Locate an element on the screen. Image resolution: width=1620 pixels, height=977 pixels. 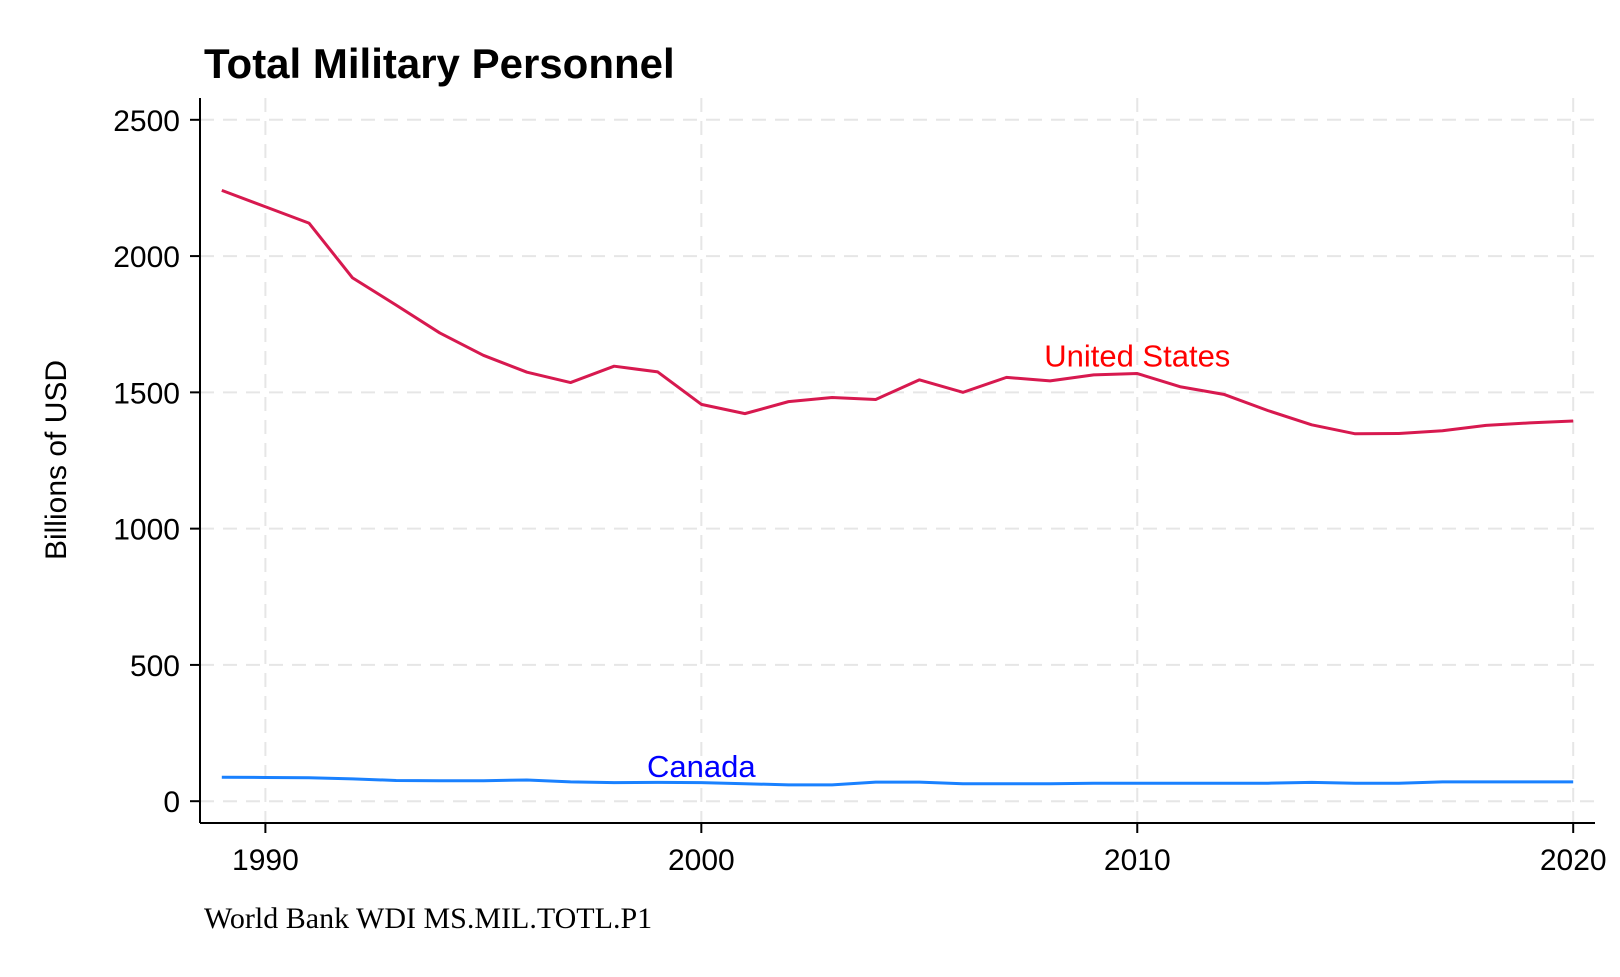
source-note: World Bank WDI MS.MIL.TOTL.P1 is located at coordinates (428, 918).